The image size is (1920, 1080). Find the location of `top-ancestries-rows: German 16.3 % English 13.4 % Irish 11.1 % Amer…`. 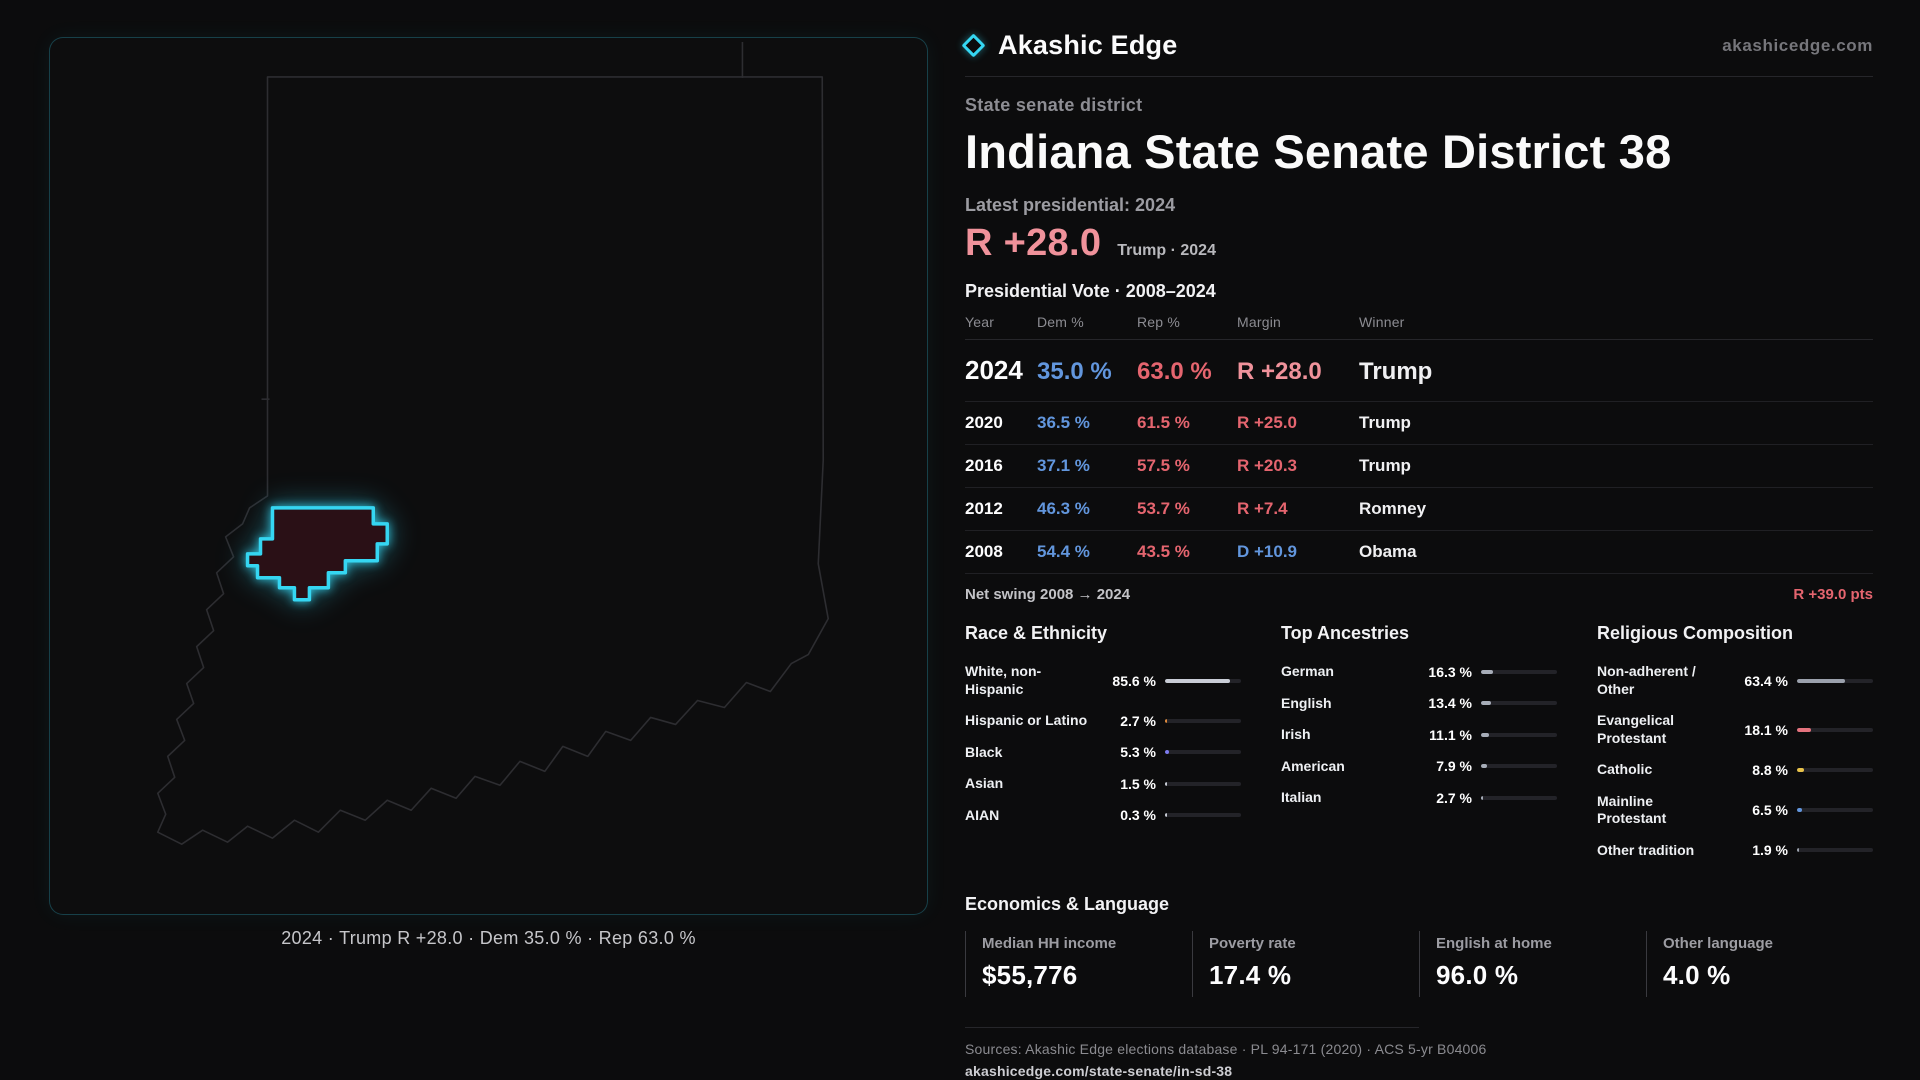

top-ancestries-rows: German 16.3 % English 13.4 % Irish 11.1 % Amer… is located at coordinates (1419, 735).